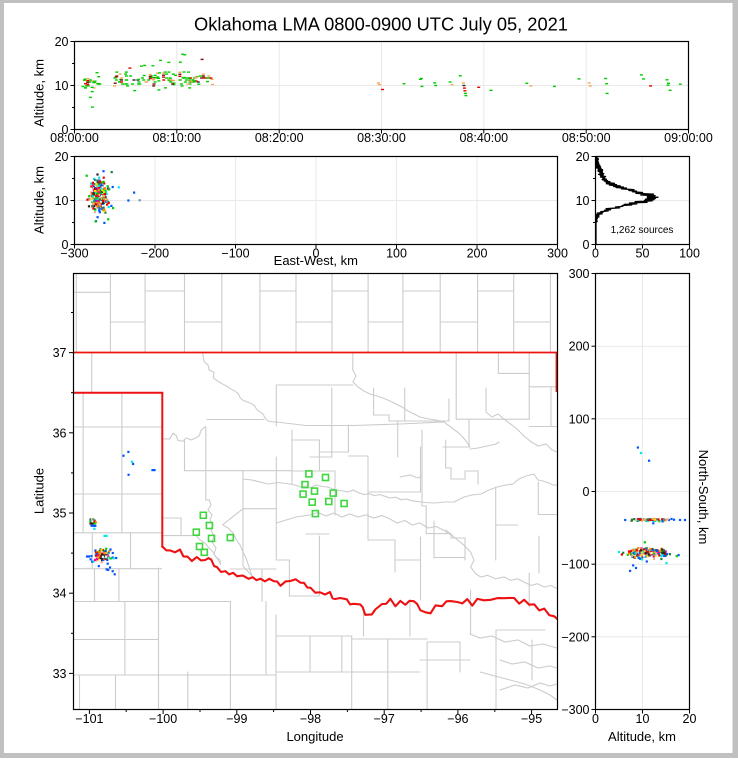 This screenshot has width=738, height=763. I want to click on svg-text: −96, so click(457, 719).